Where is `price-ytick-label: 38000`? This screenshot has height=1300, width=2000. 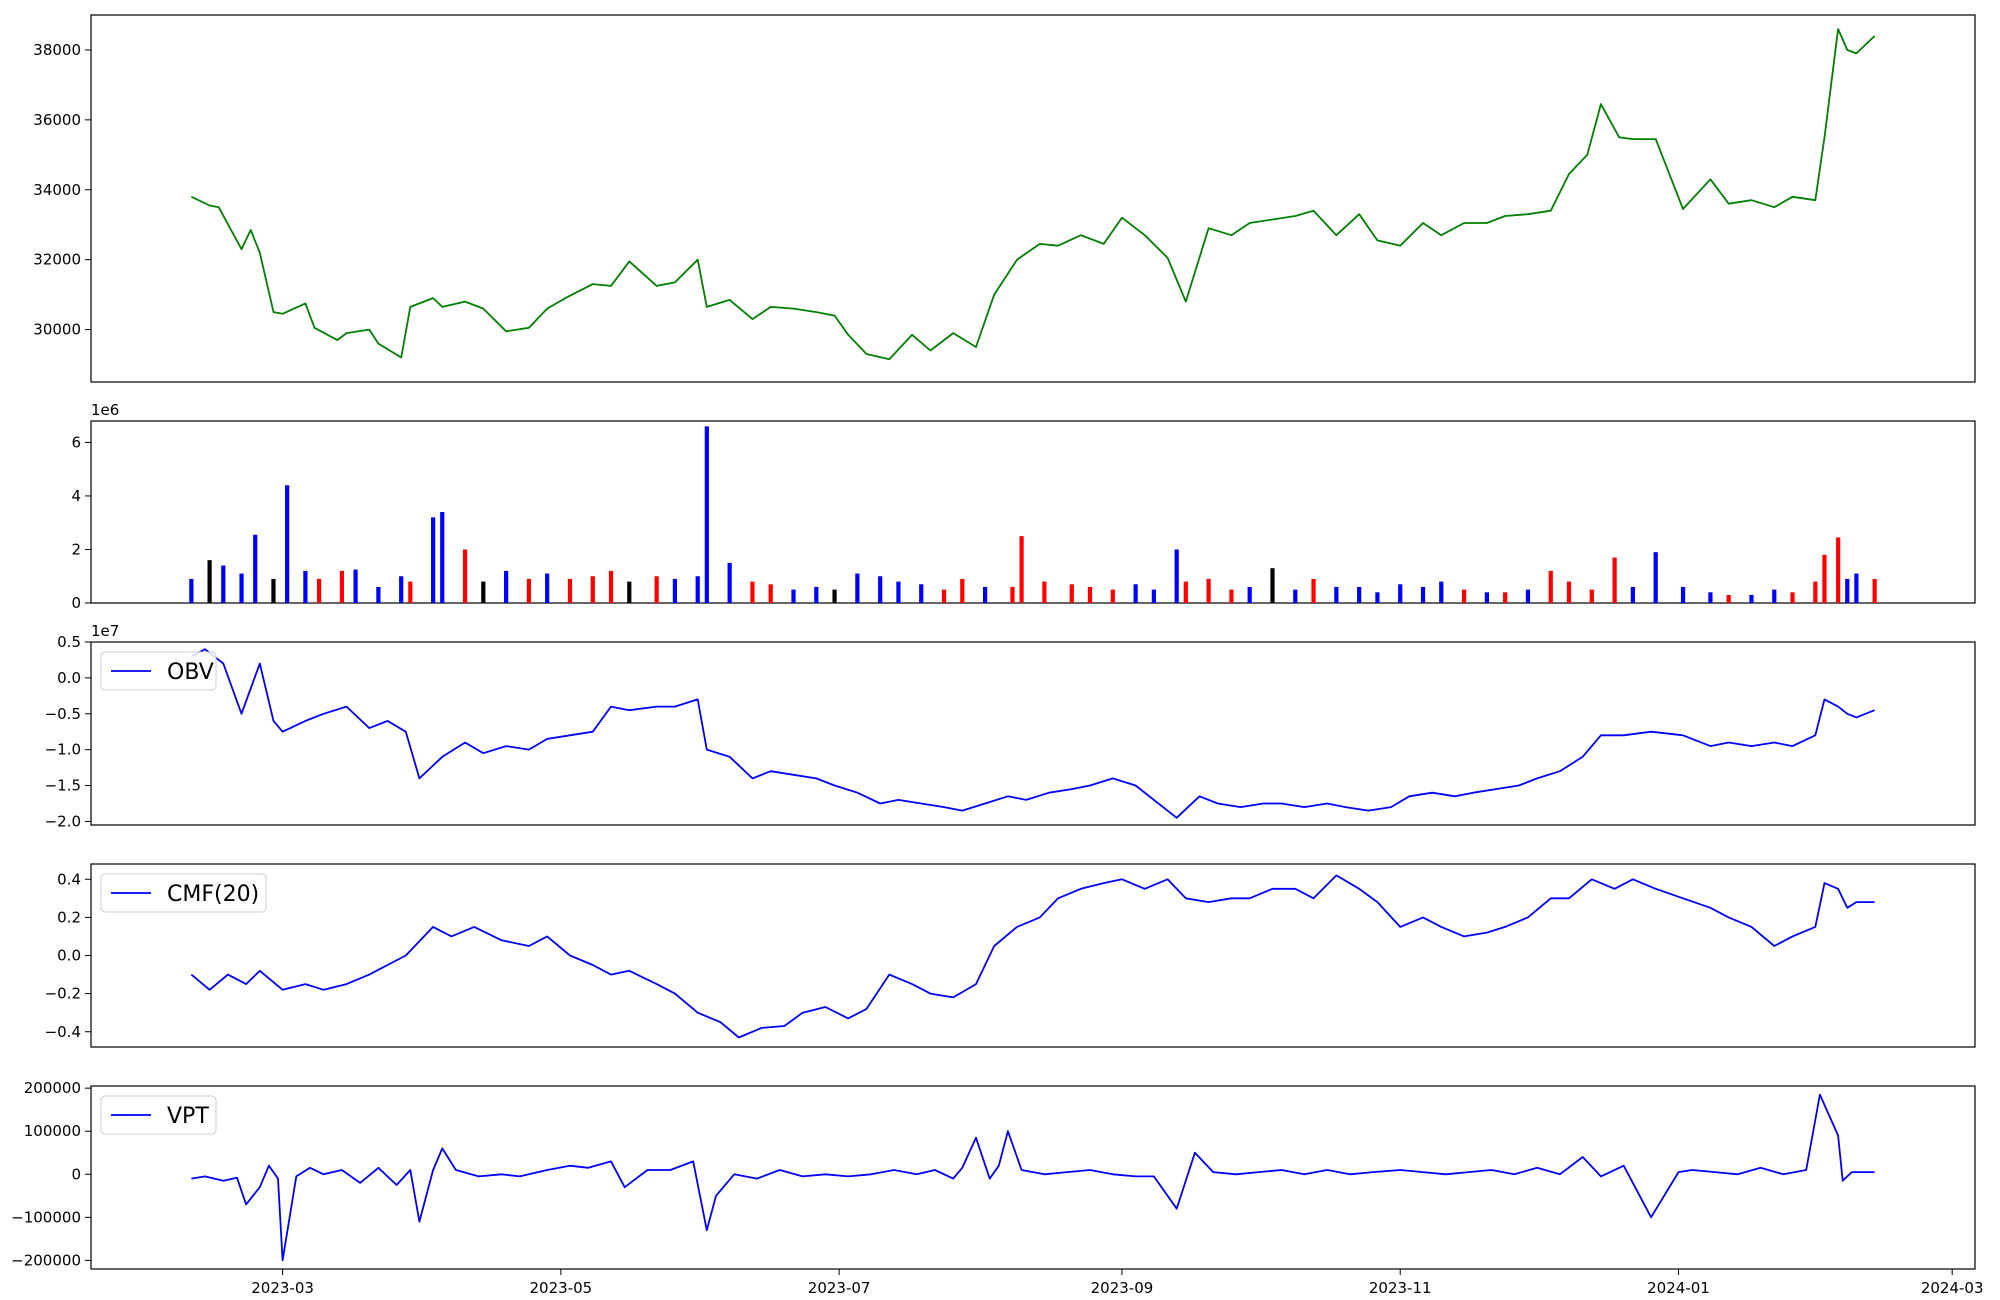 price-ytick-label: 38000 is located at coordinates (57, 50).